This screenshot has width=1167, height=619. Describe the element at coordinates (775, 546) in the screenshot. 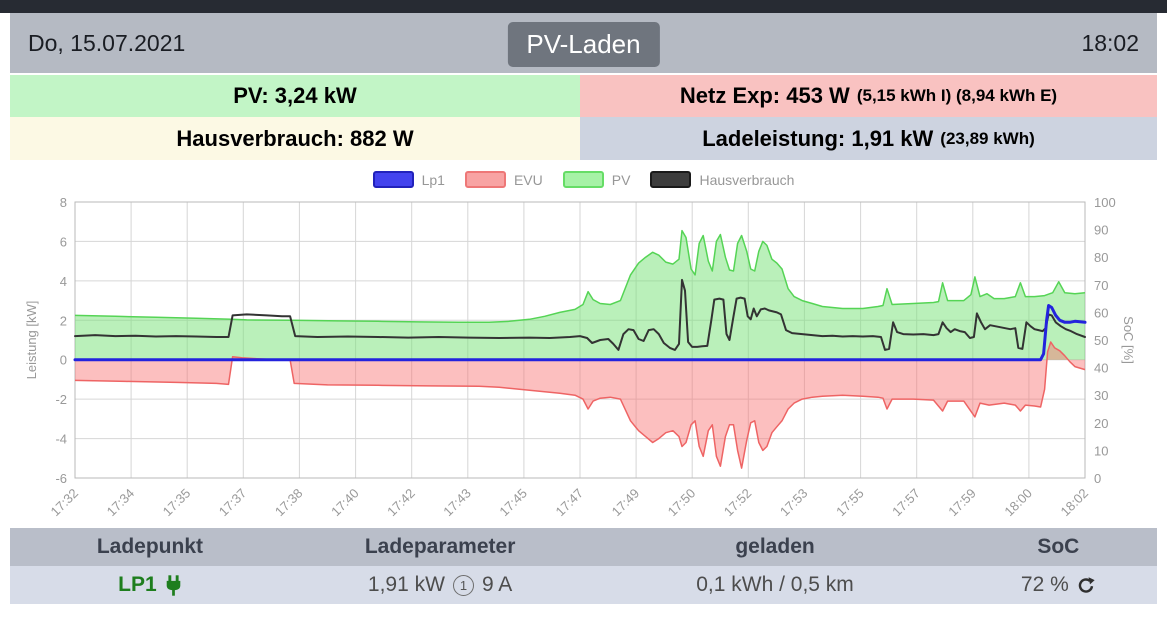

I see `col-header-geladen: geladen` at that location.